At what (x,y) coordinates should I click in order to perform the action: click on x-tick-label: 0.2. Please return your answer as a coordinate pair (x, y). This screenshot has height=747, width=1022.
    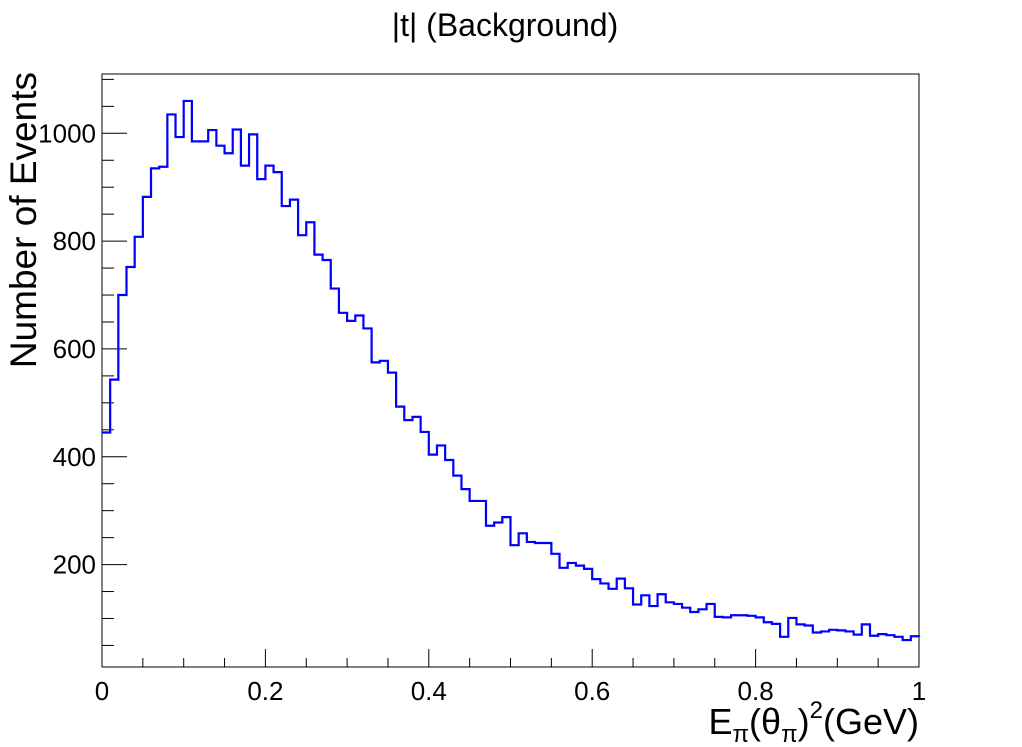
    Looking at the image, I should click on (265, 691).